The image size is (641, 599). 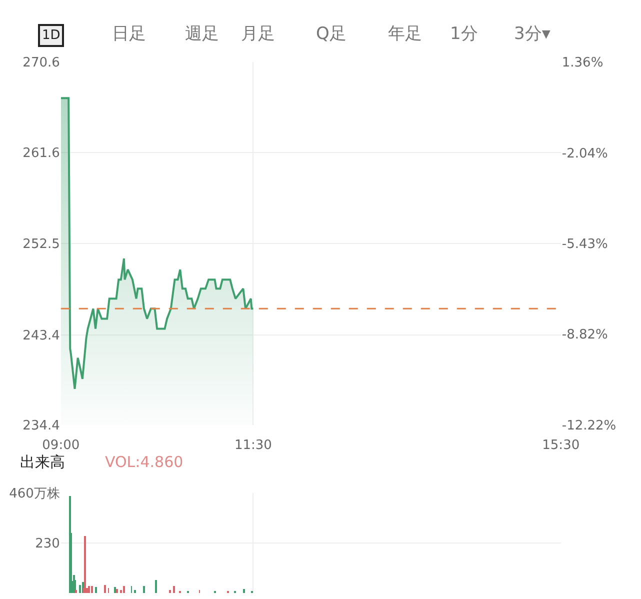 I want to click on text: 月足, so click(x=258, y=34).